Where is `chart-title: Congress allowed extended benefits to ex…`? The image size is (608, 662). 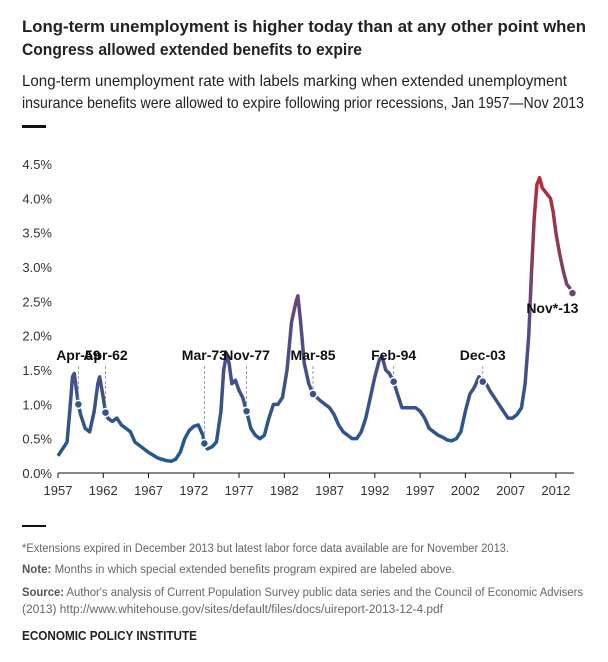
chart-title: Congress allowed extended benefits to ex… is located at coordinates (192, 49).